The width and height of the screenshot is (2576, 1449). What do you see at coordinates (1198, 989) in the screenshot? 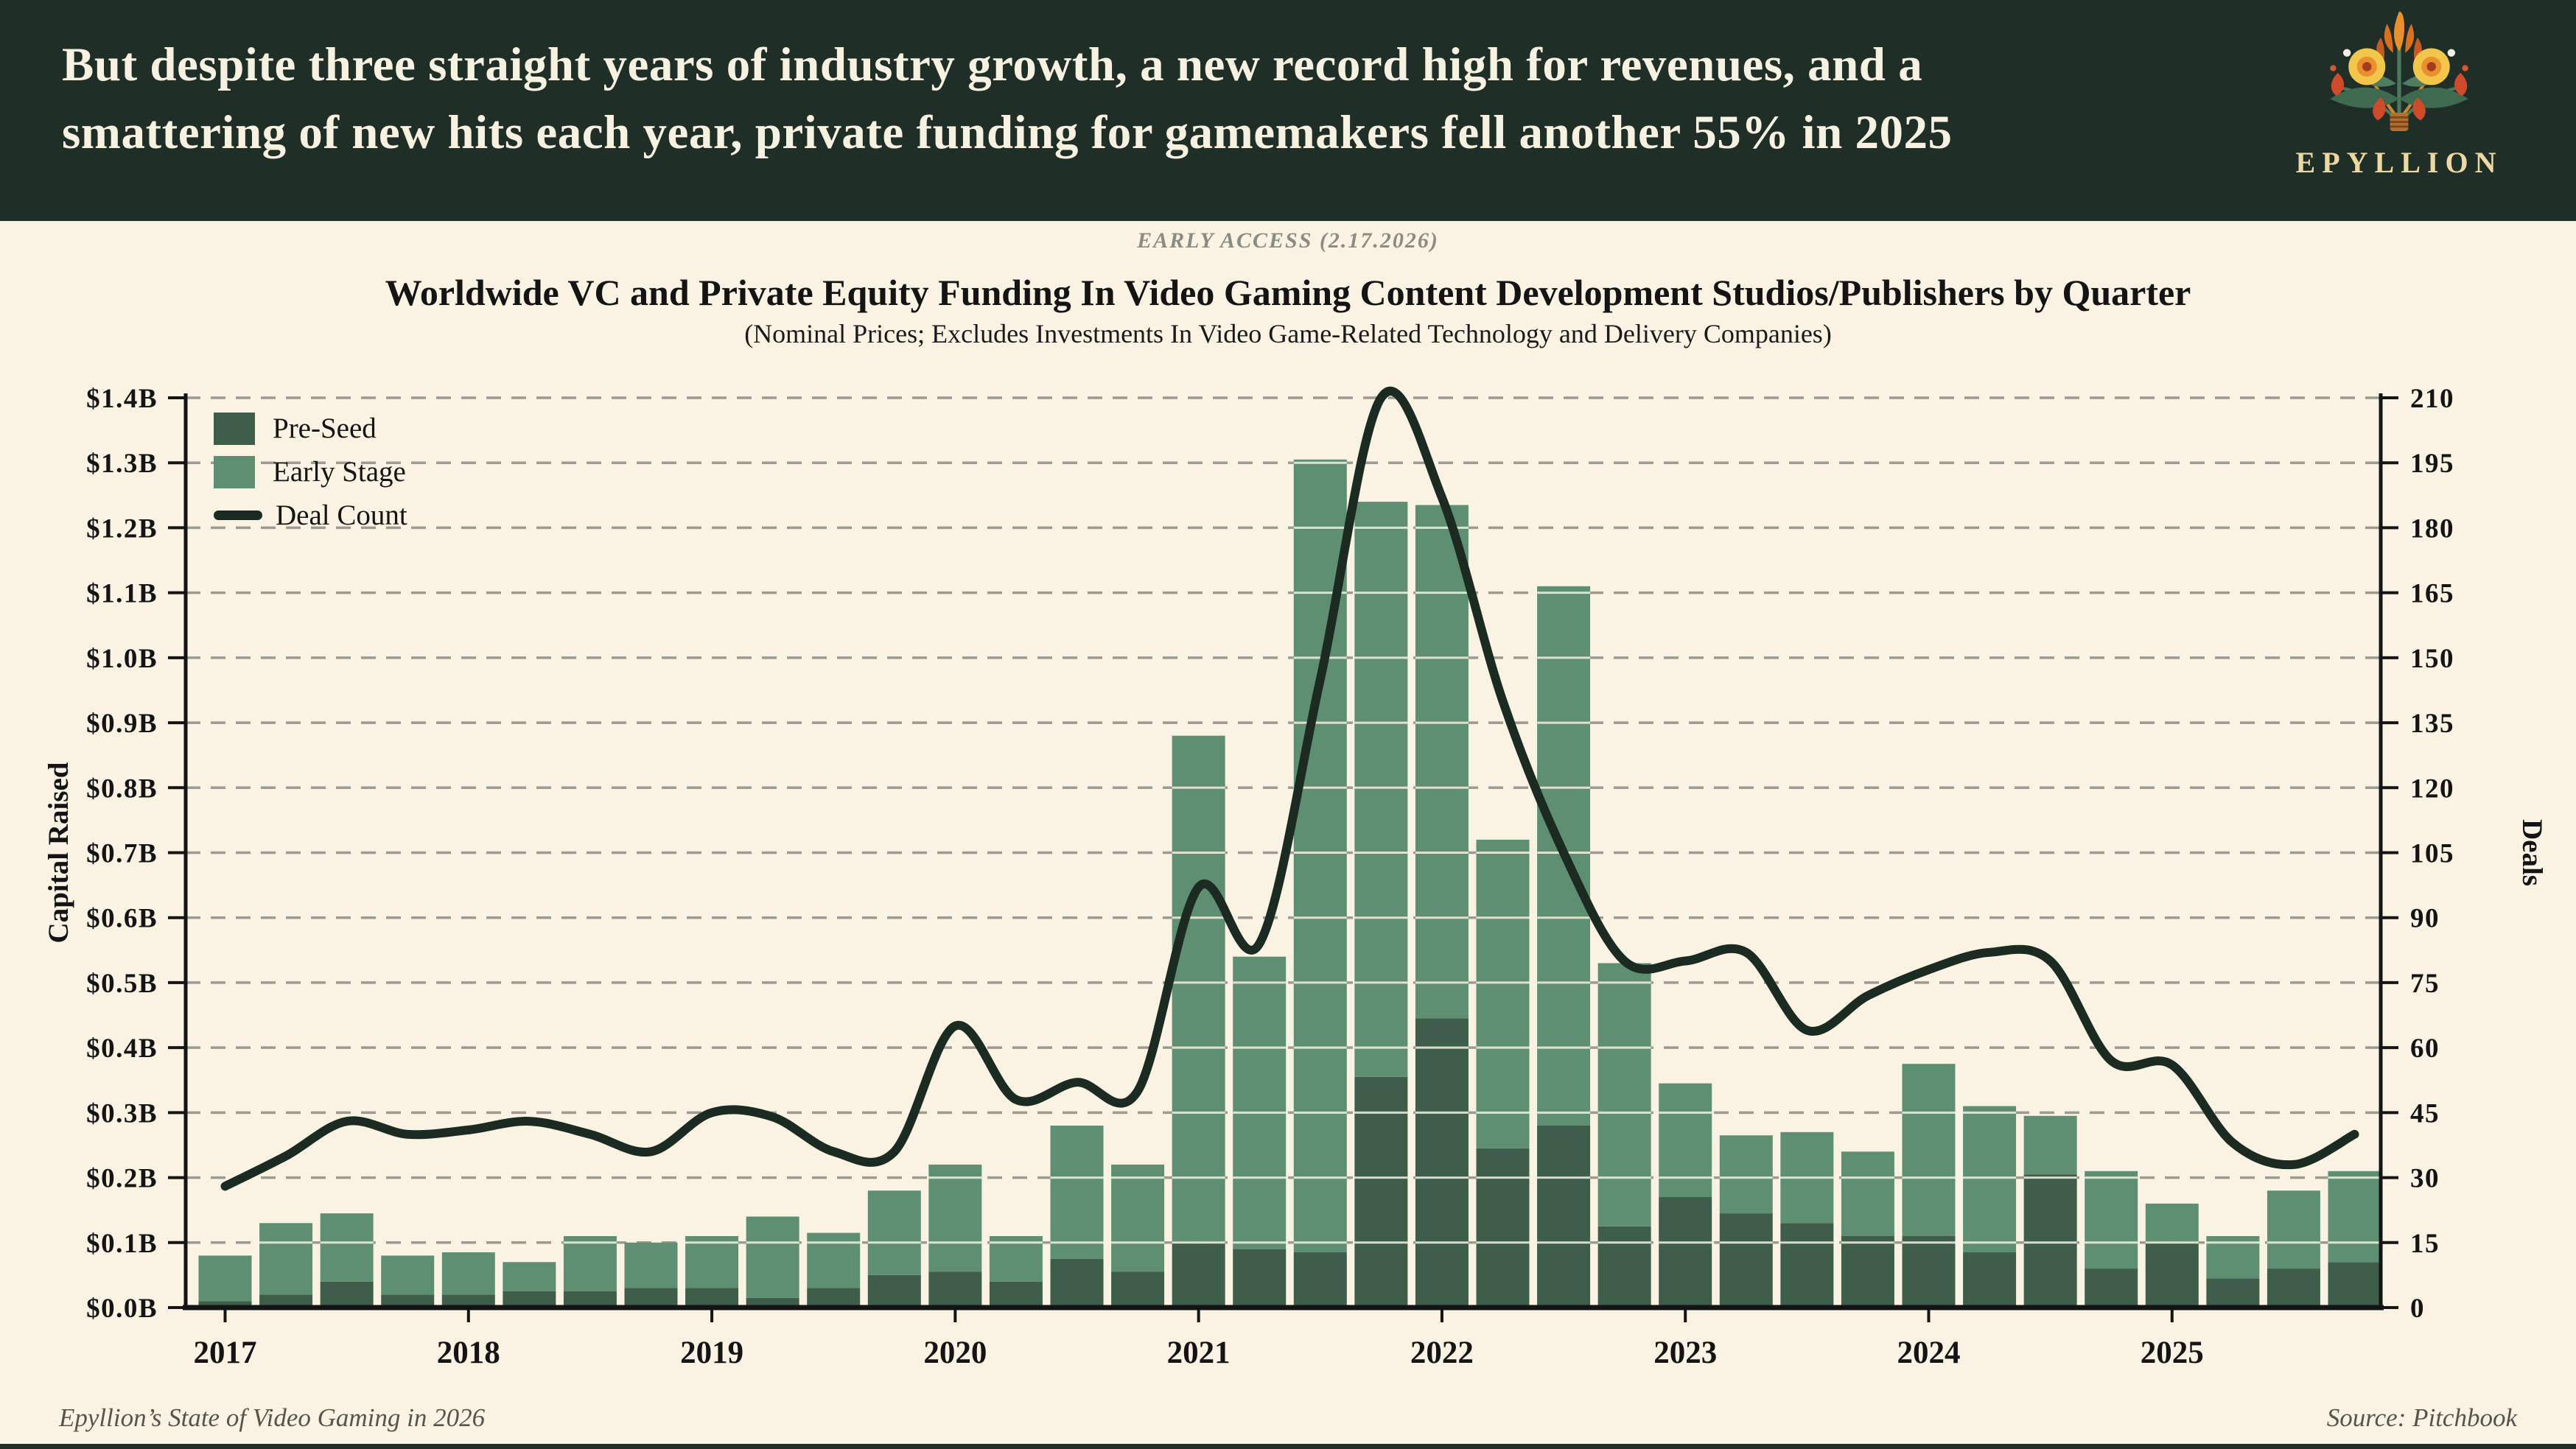
I see `bar-early-stage-Q1 2021` at bounding box center [1198, 989].